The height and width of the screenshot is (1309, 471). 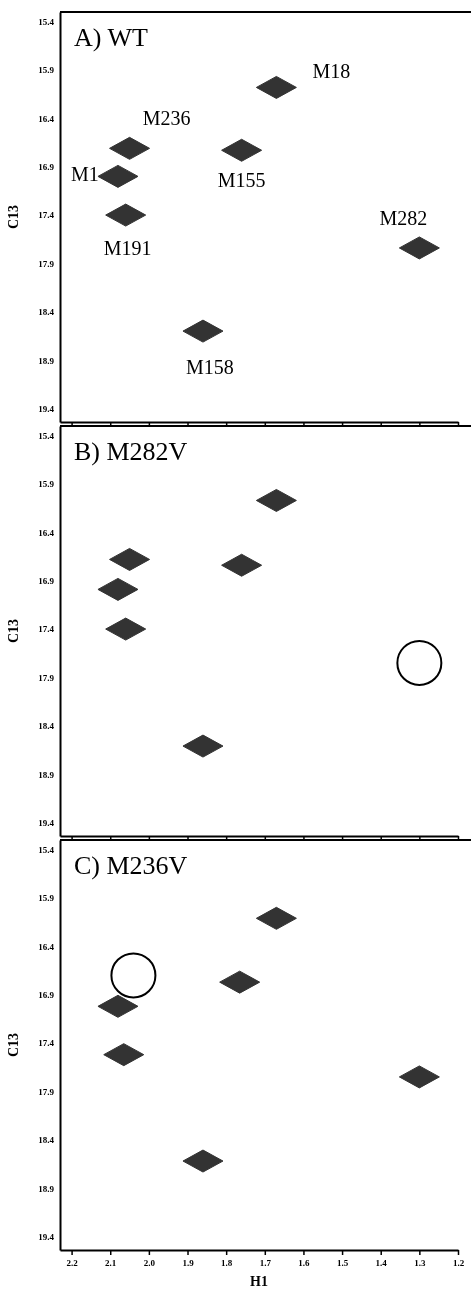 I want to click on x-tick-label: 2.1, so click(x=111, y=1263).